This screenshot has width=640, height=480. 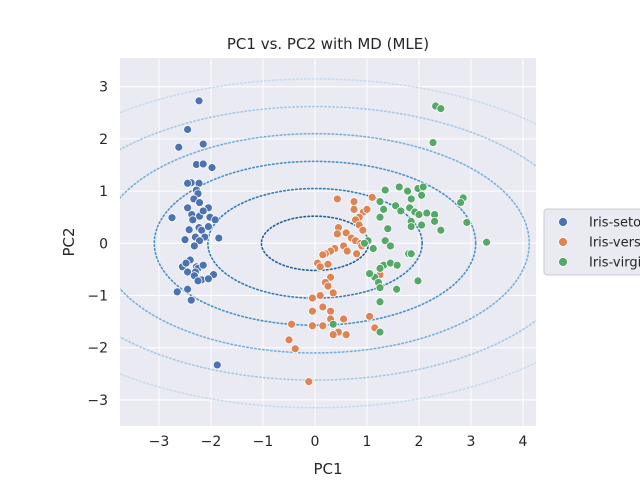 What do you see at coordinates (103, 88) in the screenshot?
I see `y-tick-label: 3` at bounding box center [103, 88].